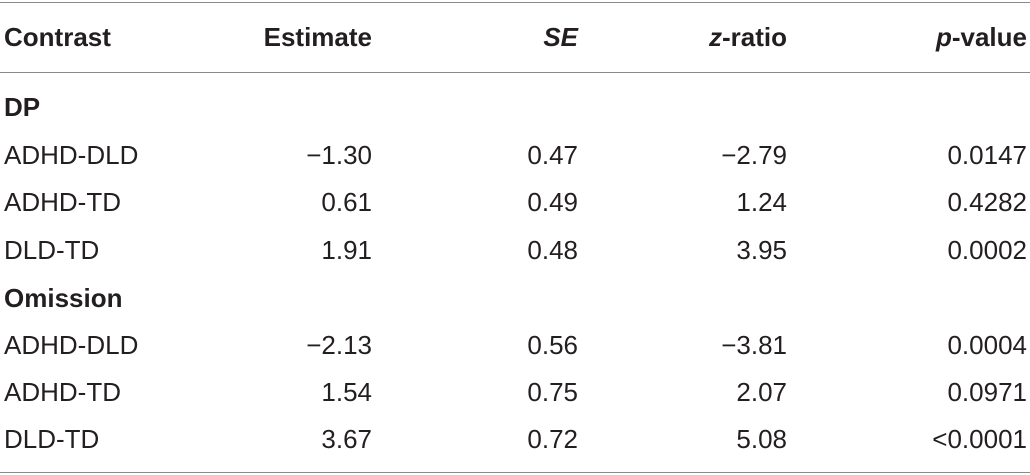 This screenshot has width=1030, height=475. I want to click on table-header-row: Contrast Estimate SE z-ratio p-value, so click(515, 37).